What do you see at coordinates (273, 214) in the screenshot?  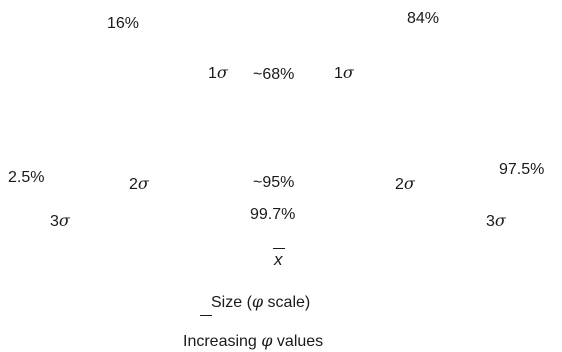 I see `label-99-7-percent: 99.7%` at bounding box center [273, 214].